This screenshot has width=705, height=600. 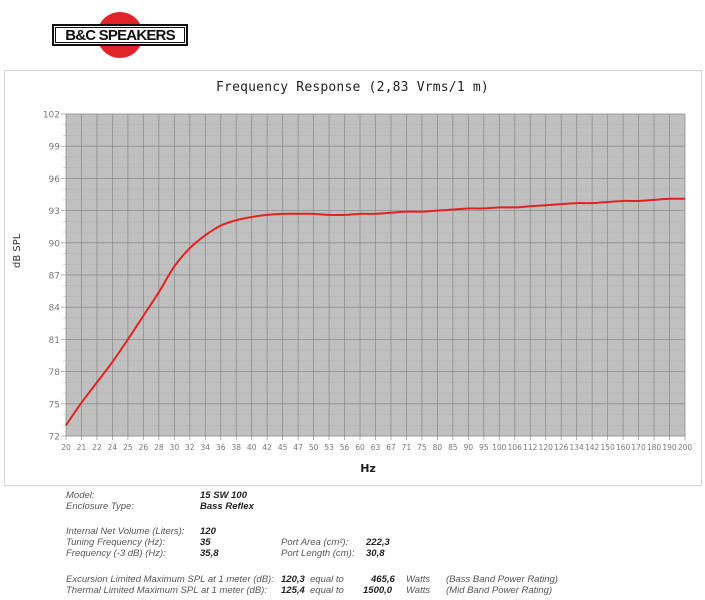 What do you see at coordinates (51, 116) in the screenshot?
I see `svg-text: 102` at bounding box center [51, 116].